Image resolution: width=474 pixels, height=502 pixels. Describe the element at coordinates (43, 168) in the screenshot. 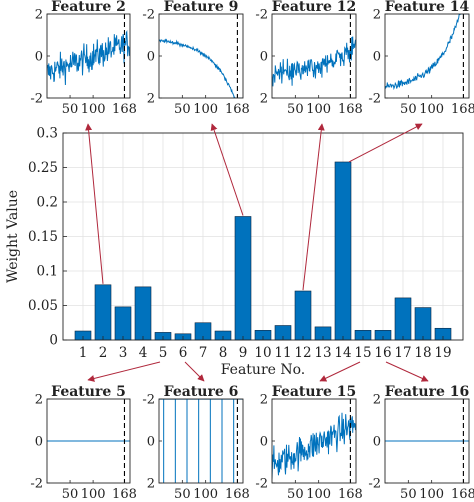

I see `y-tick-label: 0.25` at that location.